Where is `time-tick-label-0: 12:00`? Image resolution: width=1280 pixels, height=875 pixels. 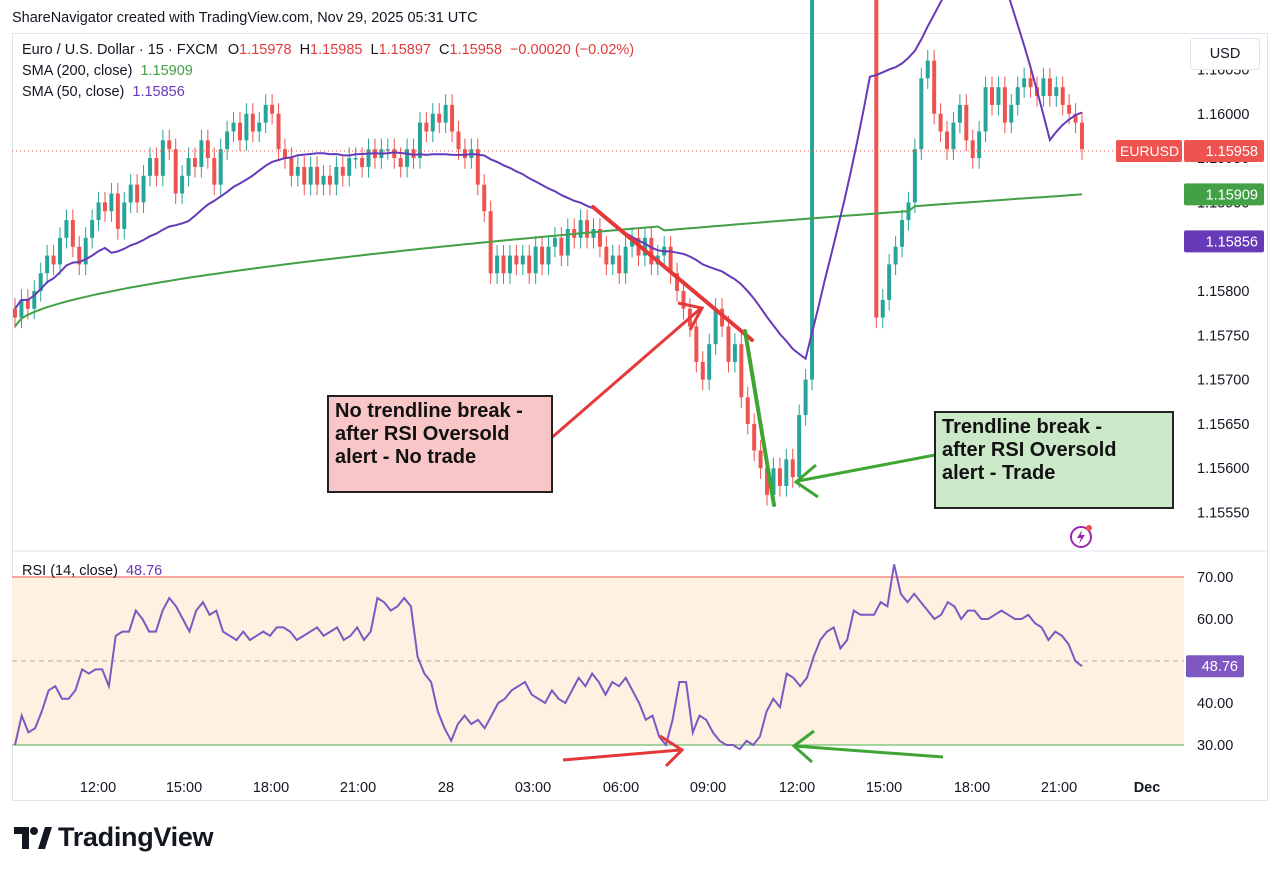 time-tick-label-0: 12:00 is located at coordinates (98, 788).